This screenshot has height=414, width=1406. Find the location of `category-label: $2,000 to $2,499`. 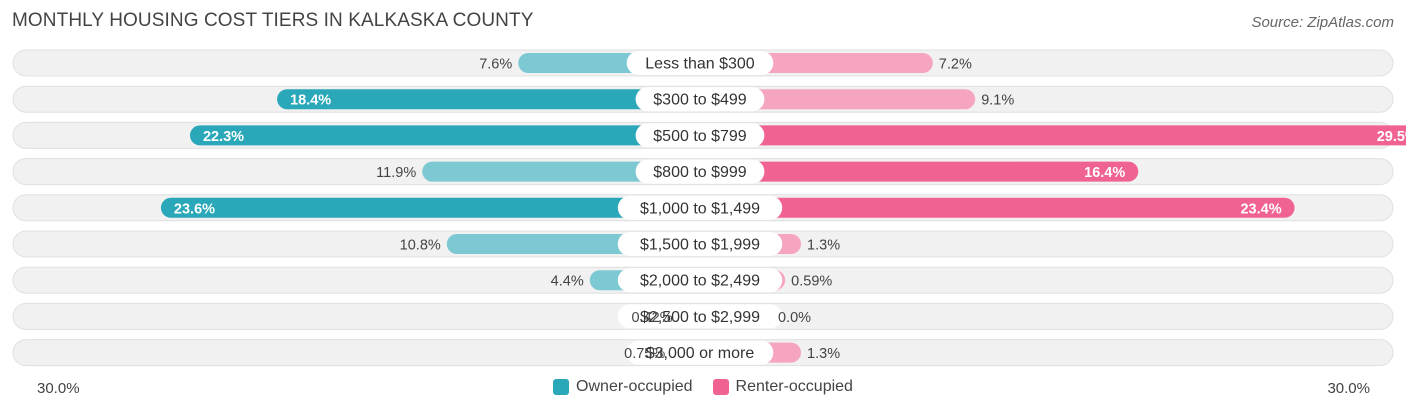

category-label: $2,000 to $2,499 is located at coordinates (700, 281).